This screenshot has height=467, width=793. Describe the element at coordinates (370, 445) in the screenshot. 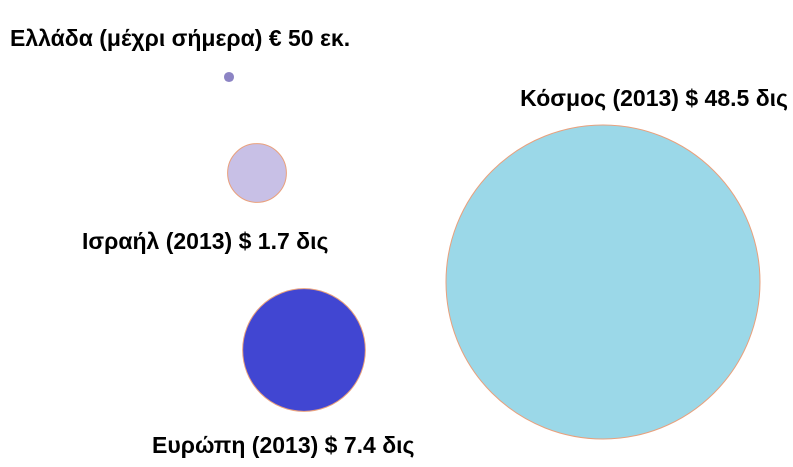

I see `value-label: $ 7.4 δις` at that location.